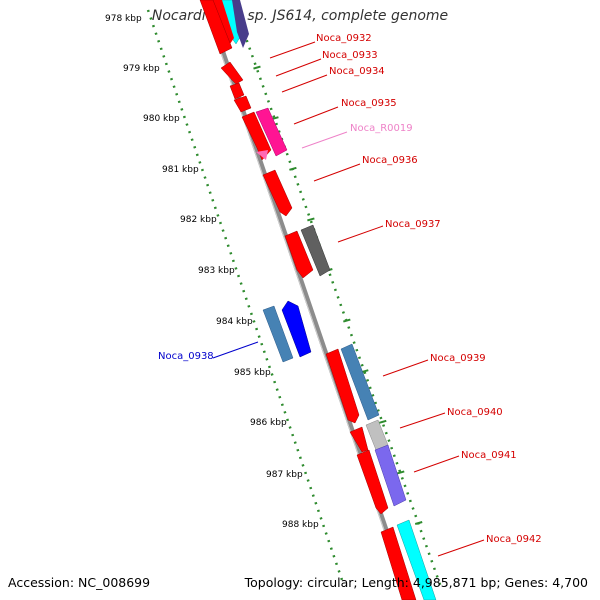  I want to click on gene-arrow-0940a, so click(377, 435).